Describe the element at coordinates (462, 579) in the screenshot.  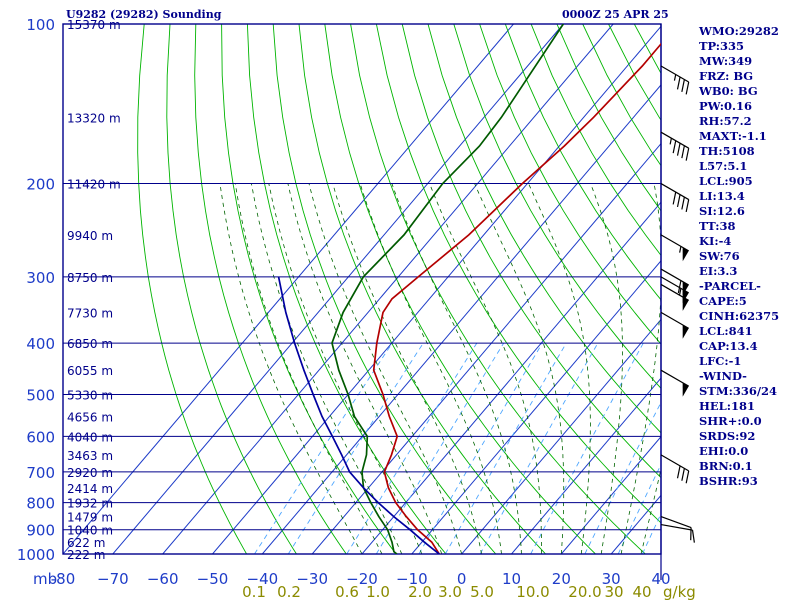
I see `temperature-tick-label: 0` at that location.